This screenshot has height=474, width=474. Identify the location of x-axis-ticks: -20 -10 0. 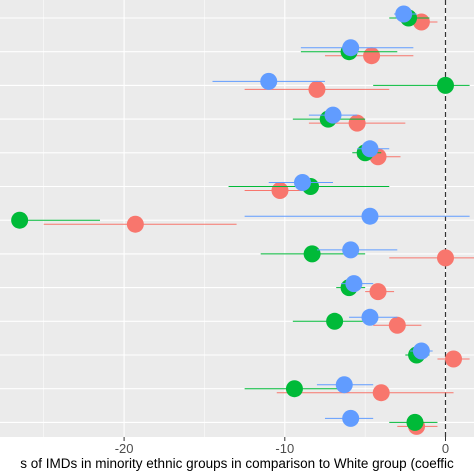
(282, 446).